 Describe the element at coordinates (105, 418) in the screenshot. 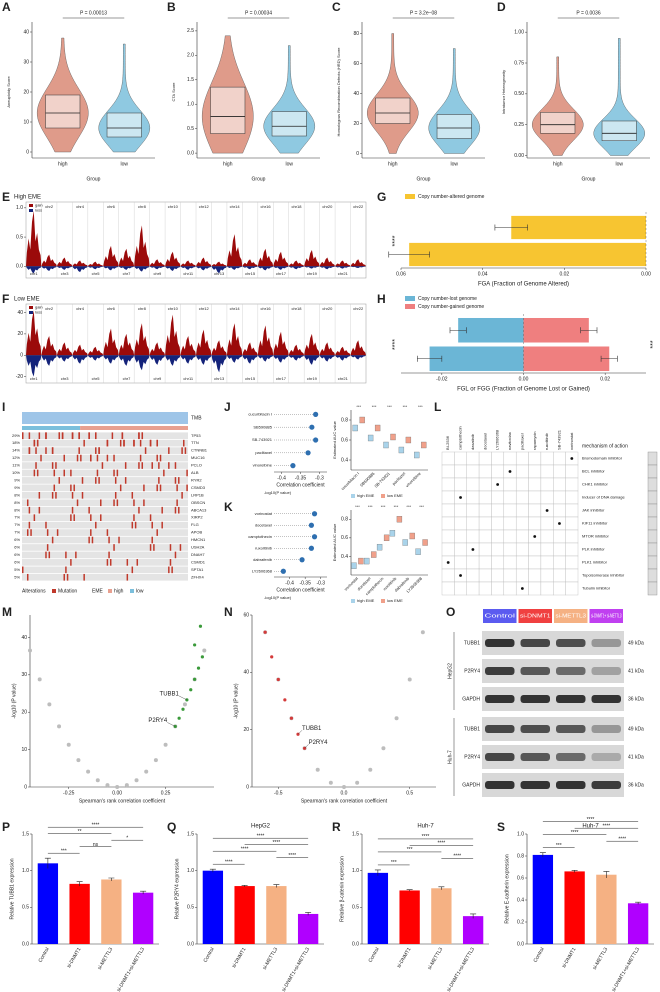

I see `tmb-track` at that location.